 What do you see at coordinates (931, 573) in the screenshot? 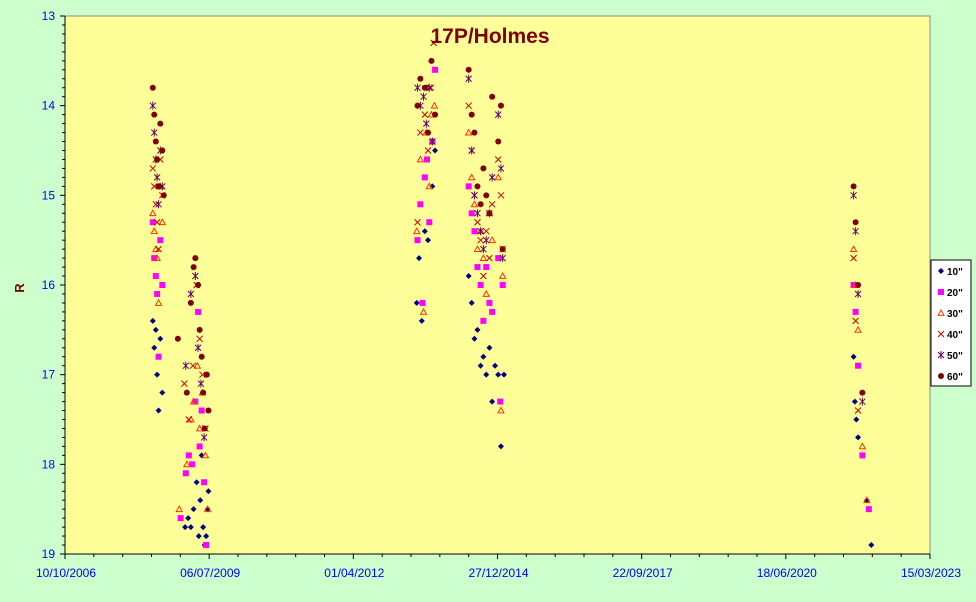
I see `x-tick-label: 15/03/2023` at bounding box center [931, 573].